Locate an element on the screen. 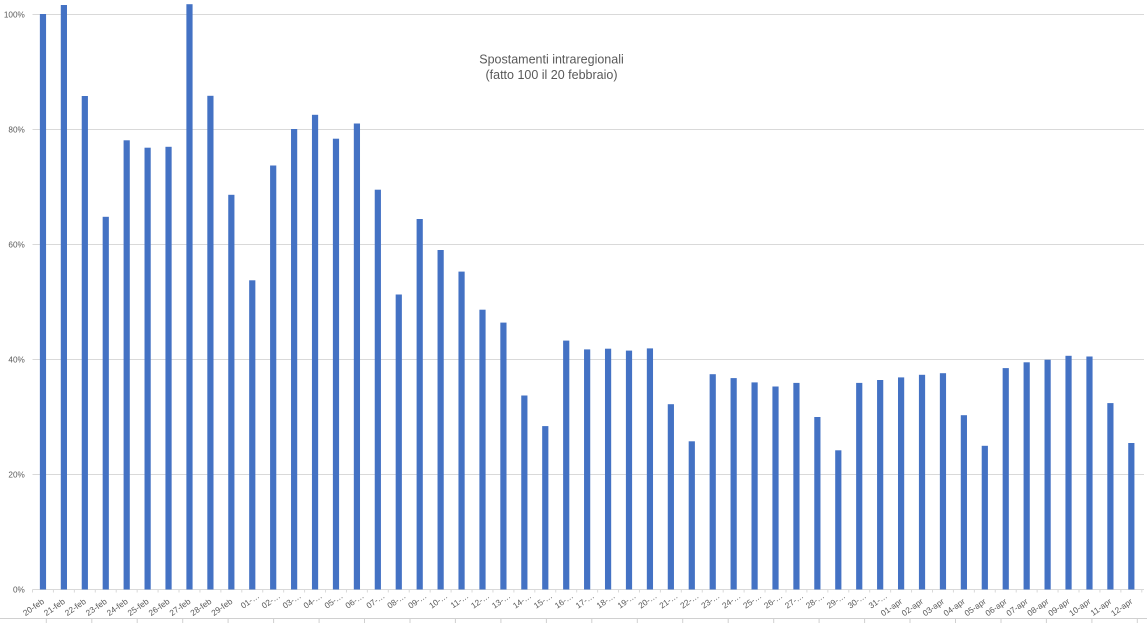  svg-text: 21-feb is located at coordinates (54, 607).